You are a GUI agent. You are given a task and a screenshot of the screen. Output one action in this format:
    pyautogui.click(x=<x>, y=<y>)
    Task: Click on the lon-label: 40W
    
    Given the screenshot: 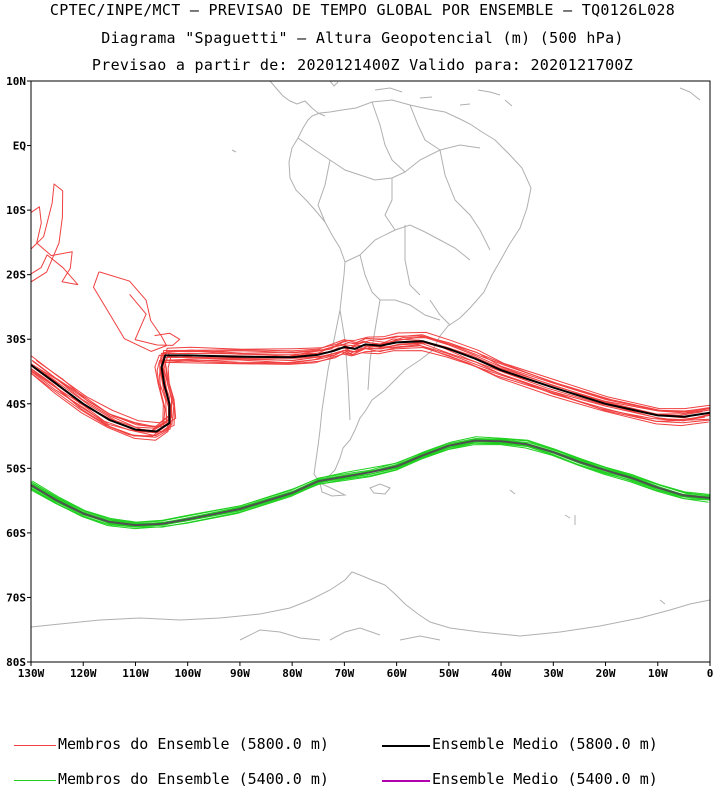 What is the action you would take?
    pyautogui.click(x=501, y=673)
    